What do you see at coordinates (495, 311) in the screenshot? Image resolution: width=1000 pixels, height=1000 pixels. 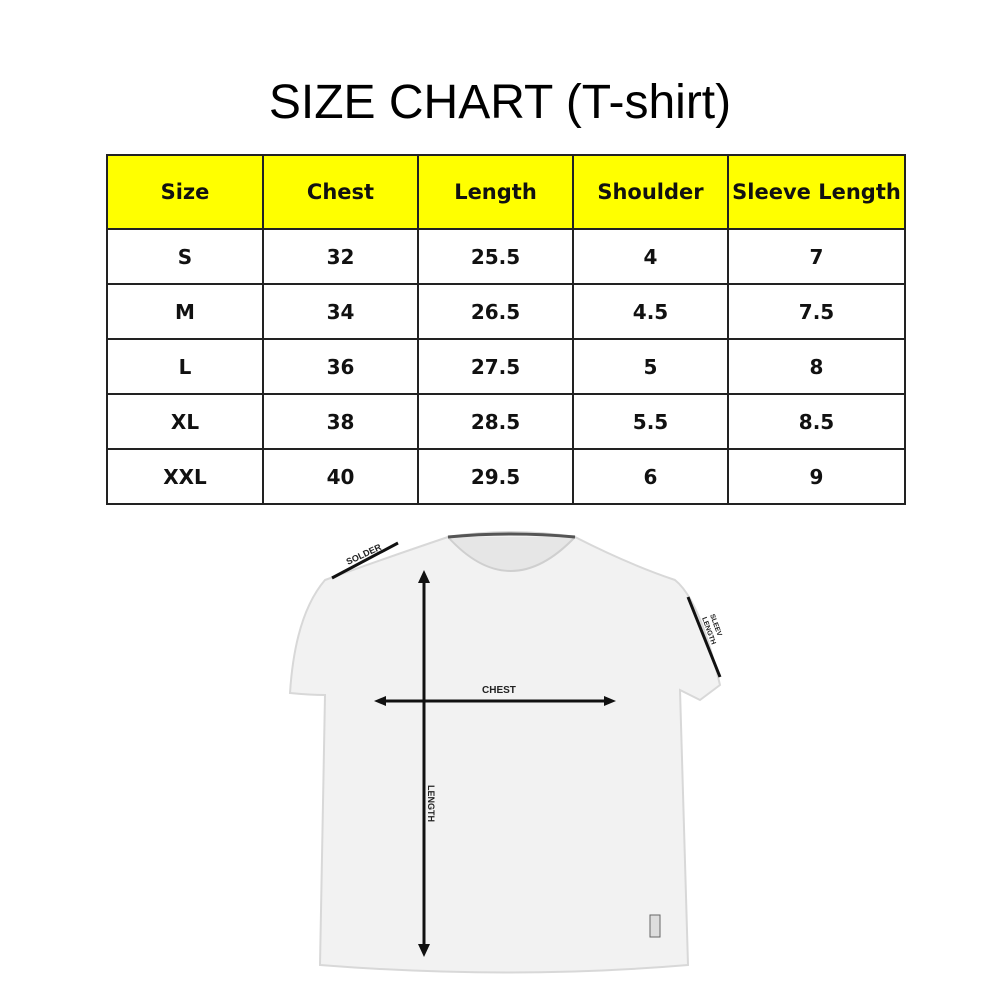 I see `table-cell: 26.5` at bounding box center [495, 311].